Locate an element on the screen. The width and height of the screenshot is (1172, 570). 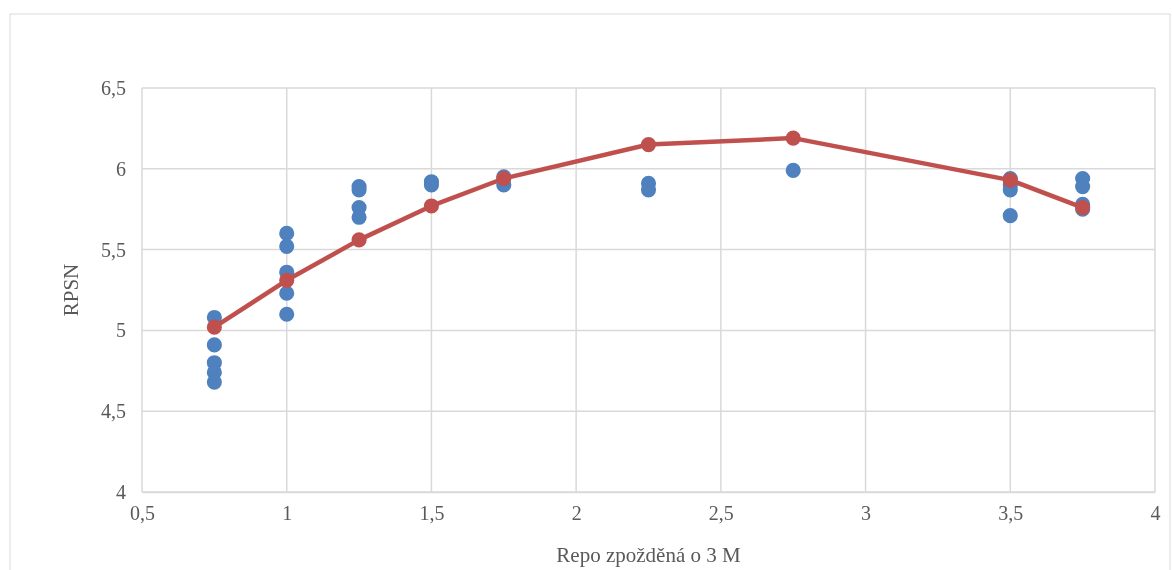
y-tick-label: 5,5 is located at coordinates (113, 249).